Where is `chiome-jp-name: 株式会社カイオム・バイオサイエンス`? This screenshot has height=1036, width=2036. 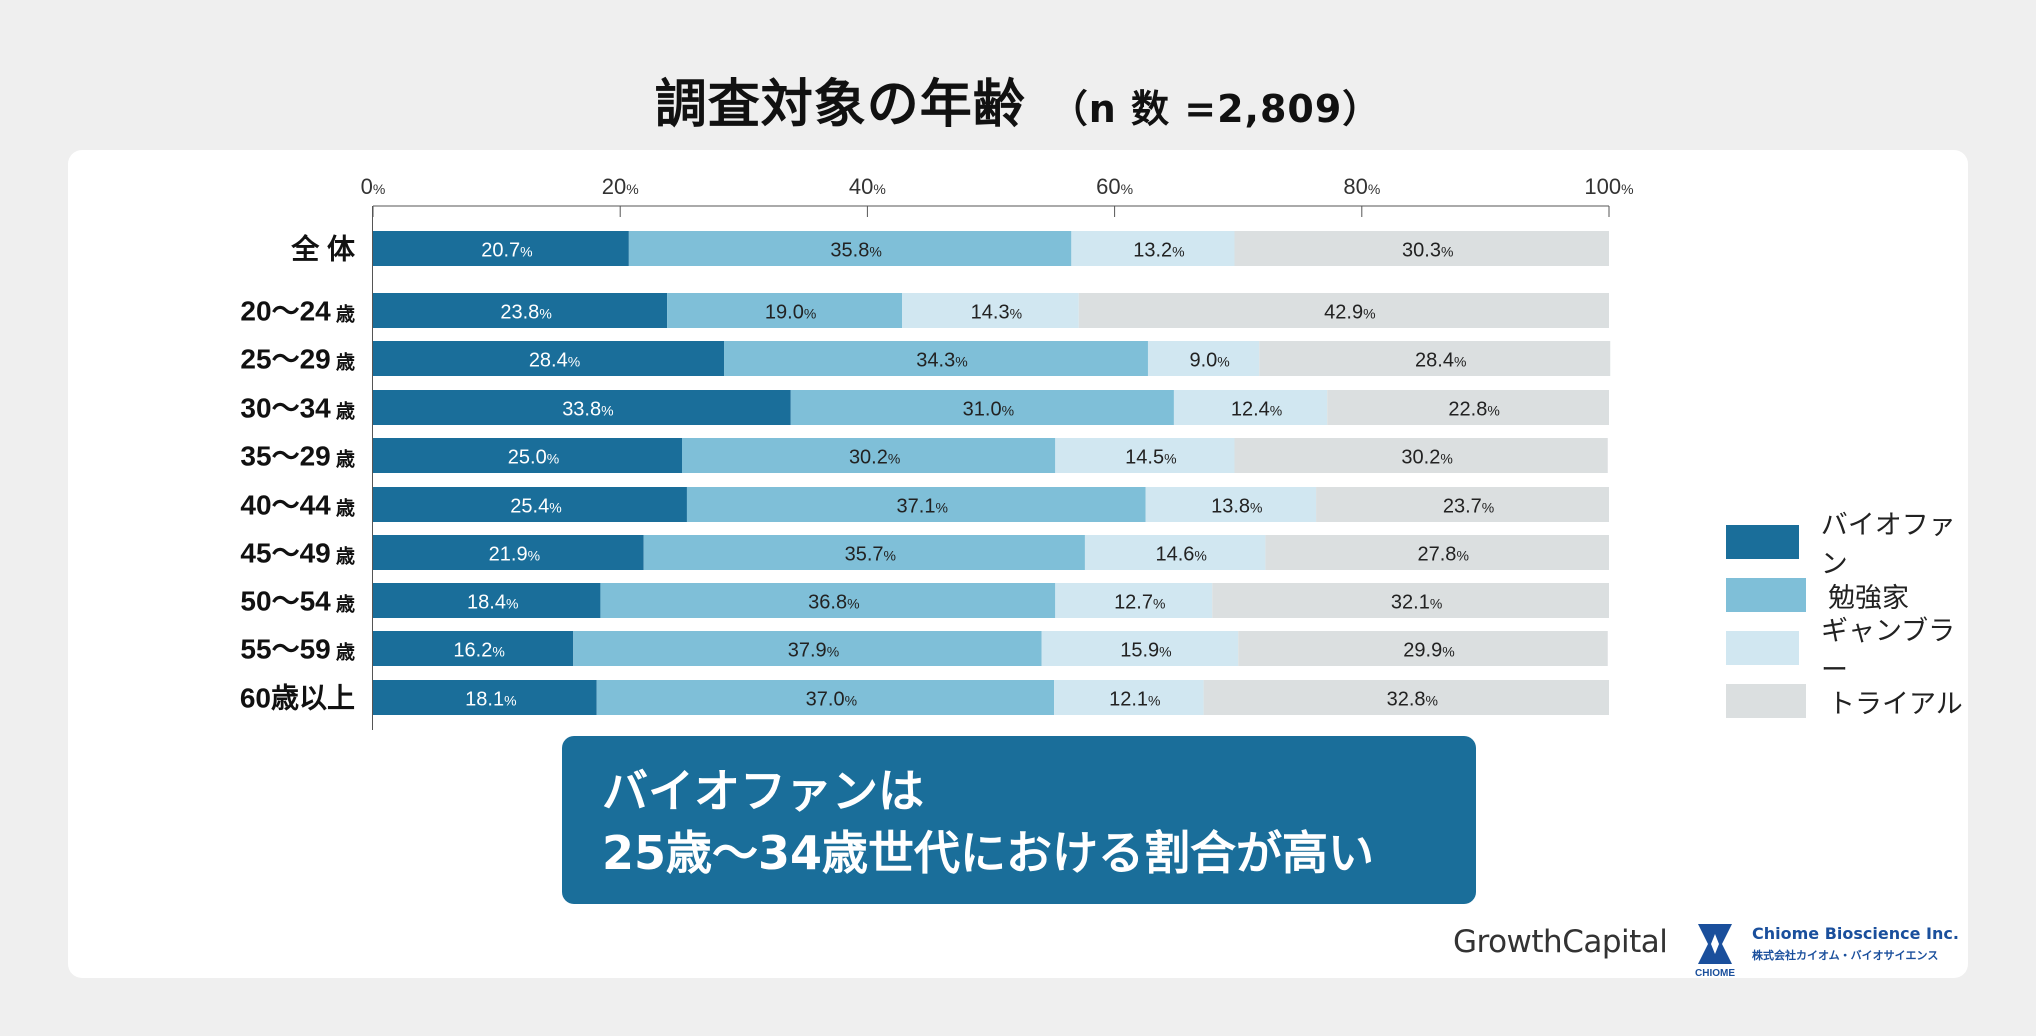
chiome-jp-name: 株式会社カイオム・バイオサイエンス is located at coordinates (1845, 955).